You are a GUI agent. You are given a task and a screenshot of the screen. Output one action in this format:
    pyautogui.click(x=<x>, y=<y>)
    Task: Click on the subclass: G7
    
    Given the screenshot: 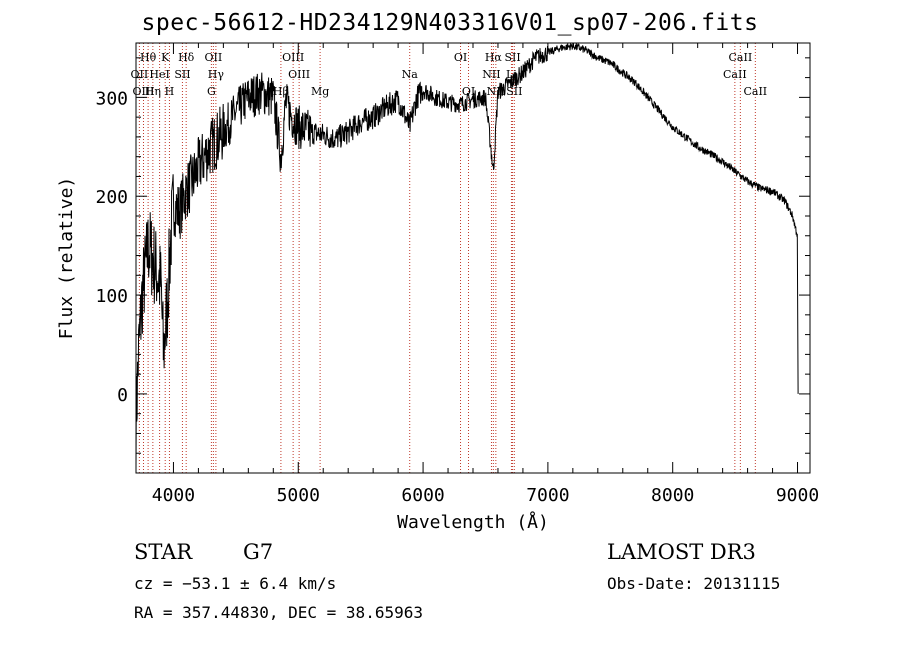 What is the action you would take?
    pyautogui.click(x=258, y=552)
    